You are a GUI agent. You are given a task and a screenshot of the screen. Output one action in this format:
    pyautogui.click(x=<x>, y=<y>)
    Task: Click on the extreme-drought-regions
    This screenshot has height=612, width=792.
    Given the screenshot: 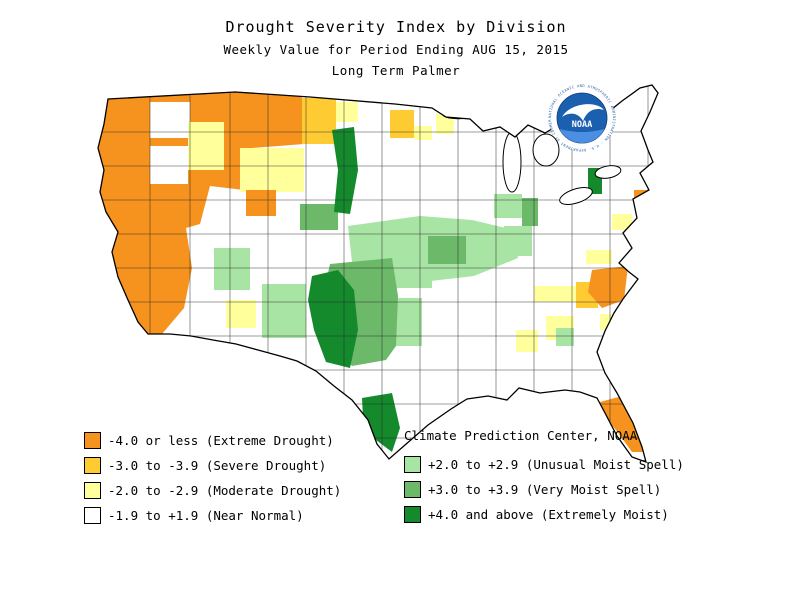 What is the action you would take?
    pyautogui.click(x=201, y=213)
    